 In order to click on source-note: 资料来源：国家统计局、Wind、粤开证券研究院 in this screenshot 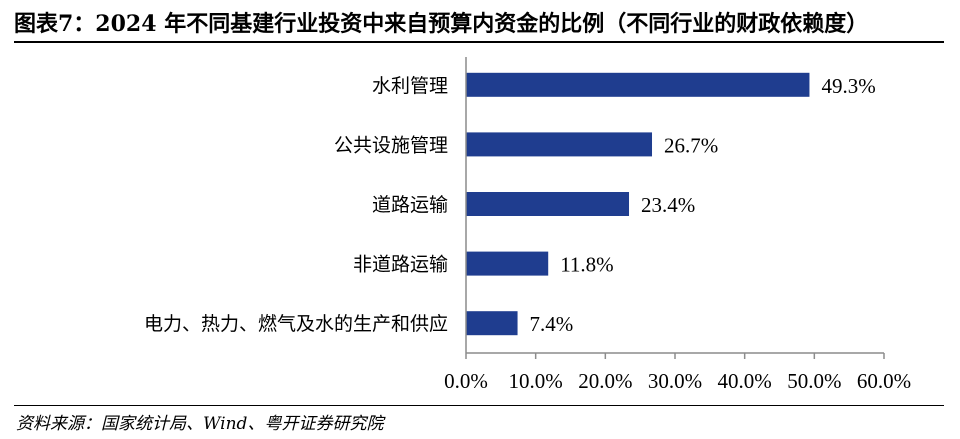, I will do `click(200, 424)`.